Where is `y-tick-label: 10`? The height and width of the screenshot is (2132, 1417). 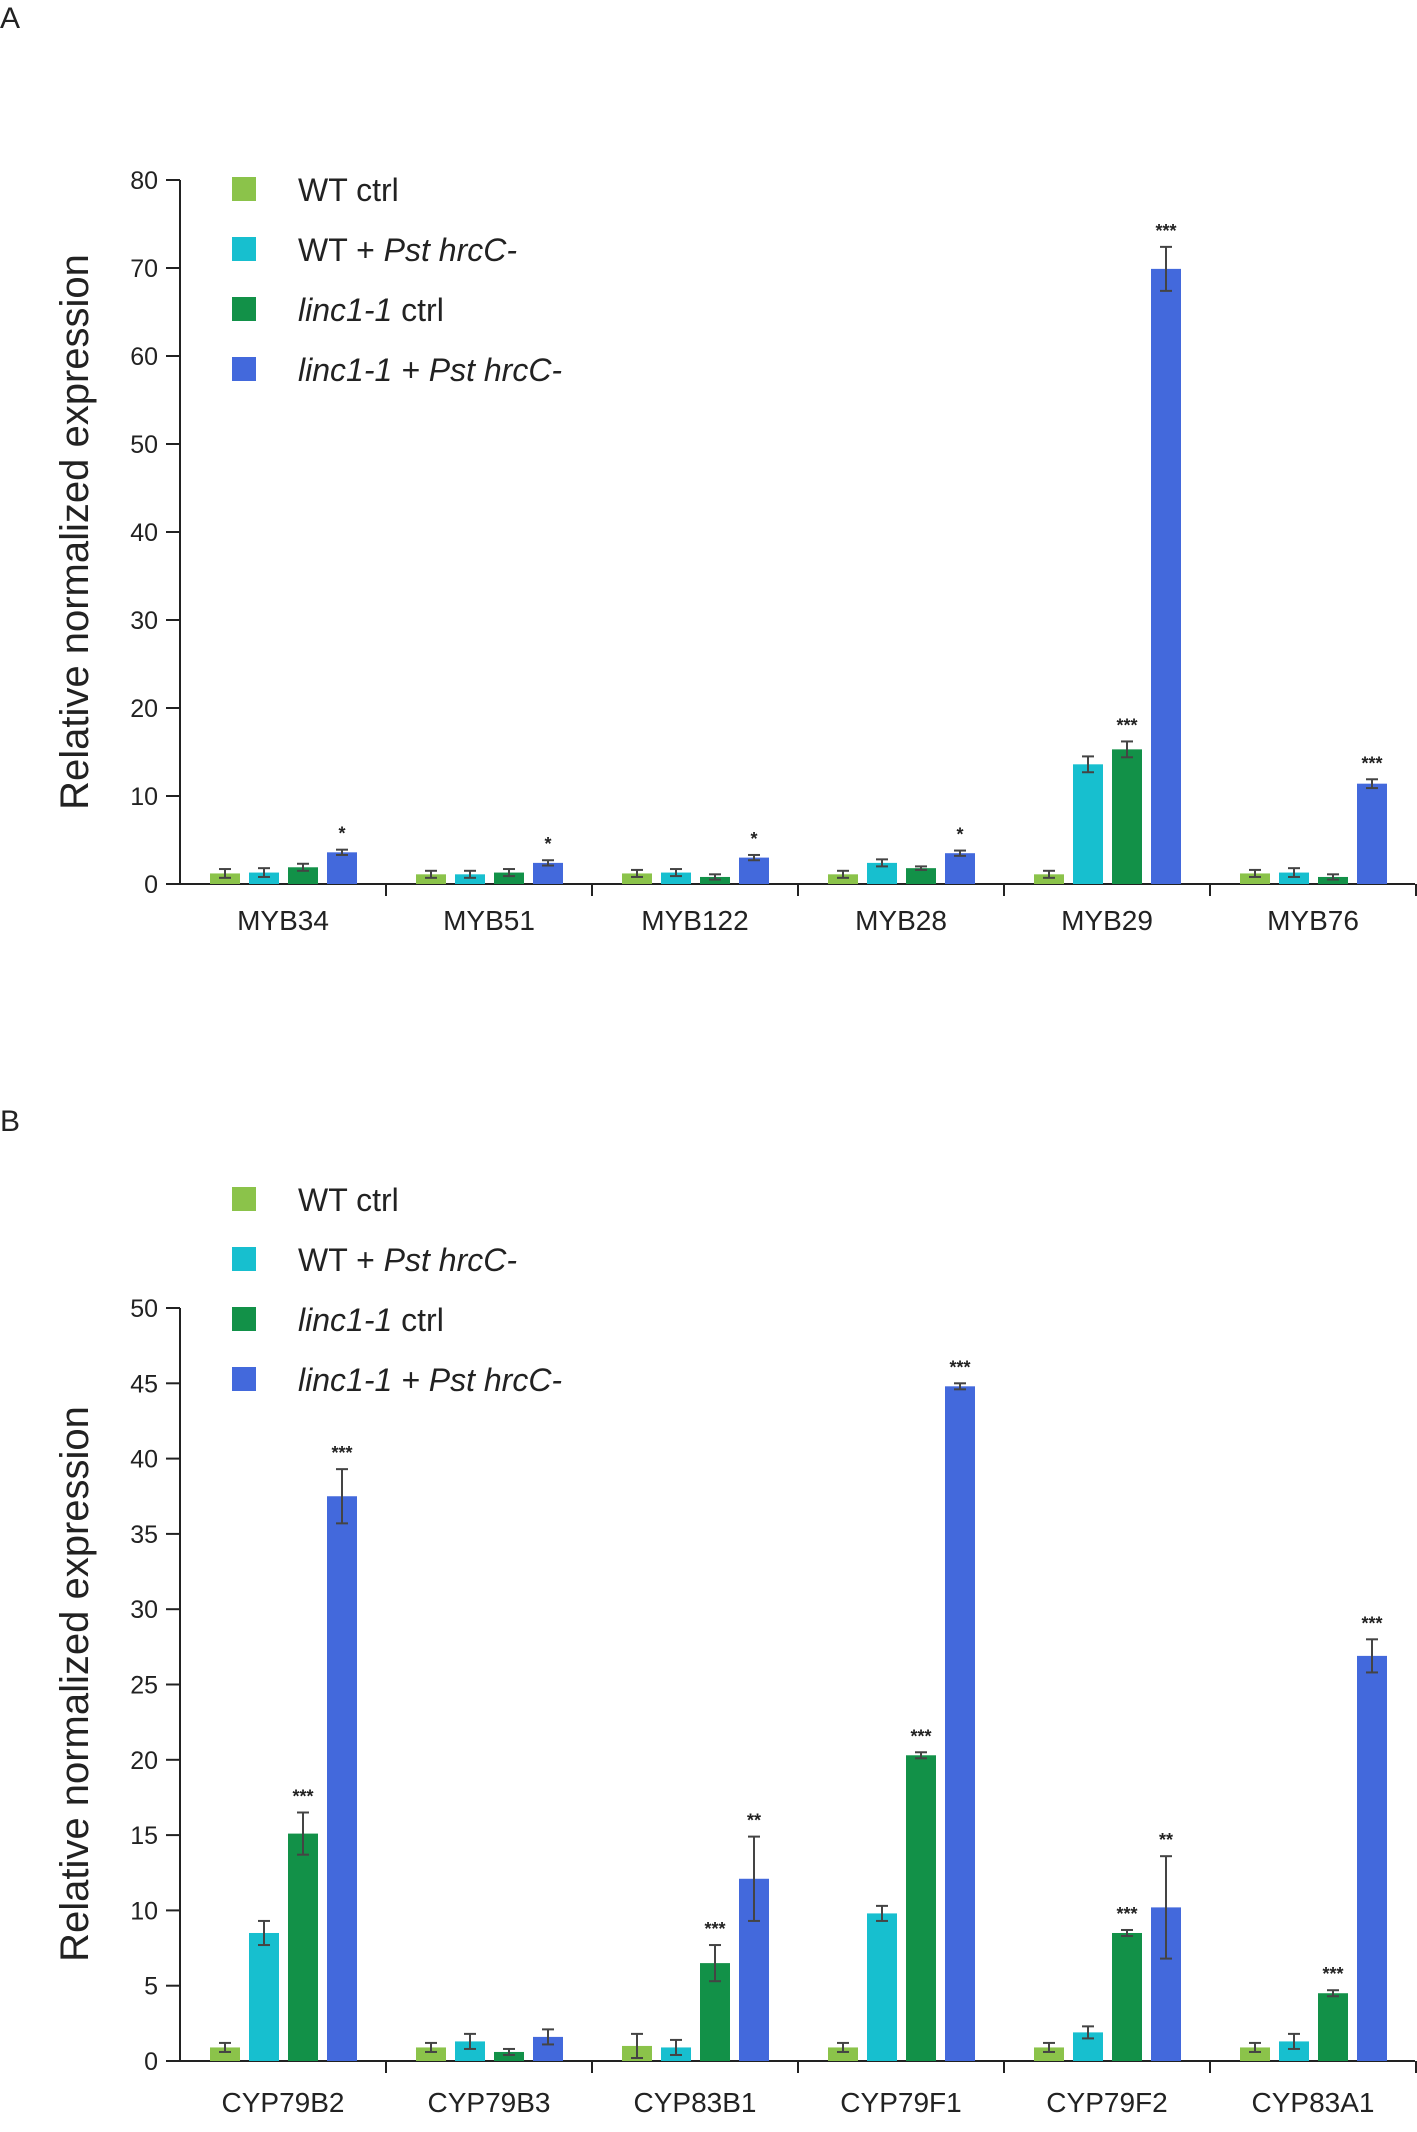 y-tick-label: 10 is located at coordinates (144, 797).